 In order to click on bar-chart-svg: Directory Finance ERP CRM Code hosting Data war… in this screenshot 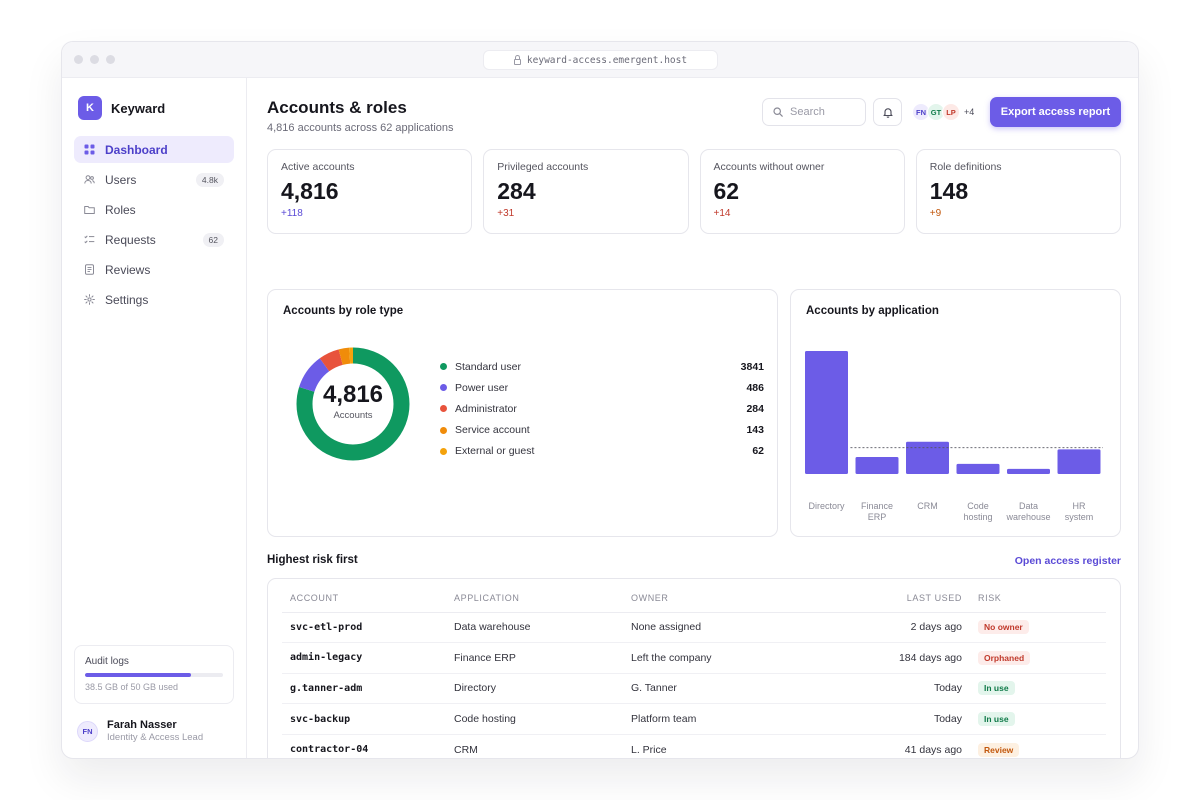, I will do `click(954, 436)`.